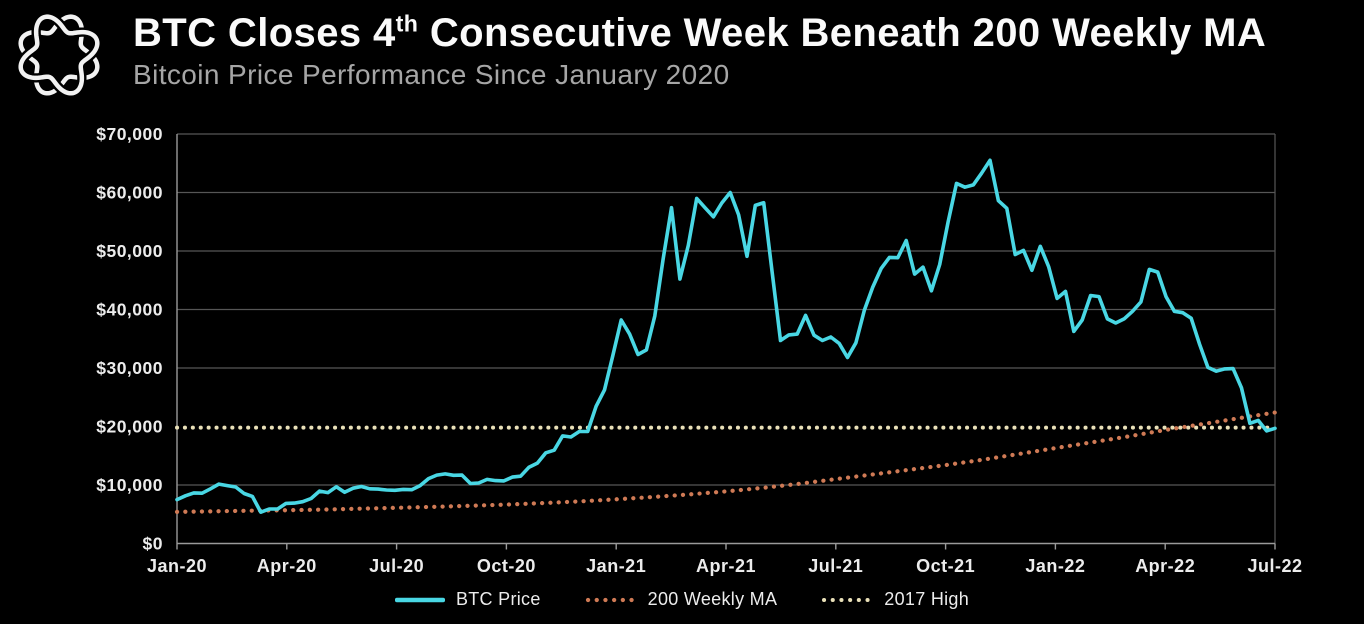  Describe the element at coordinates (129, 368) in the screenshot. I see `y-axis-label: $30,000` at that location.